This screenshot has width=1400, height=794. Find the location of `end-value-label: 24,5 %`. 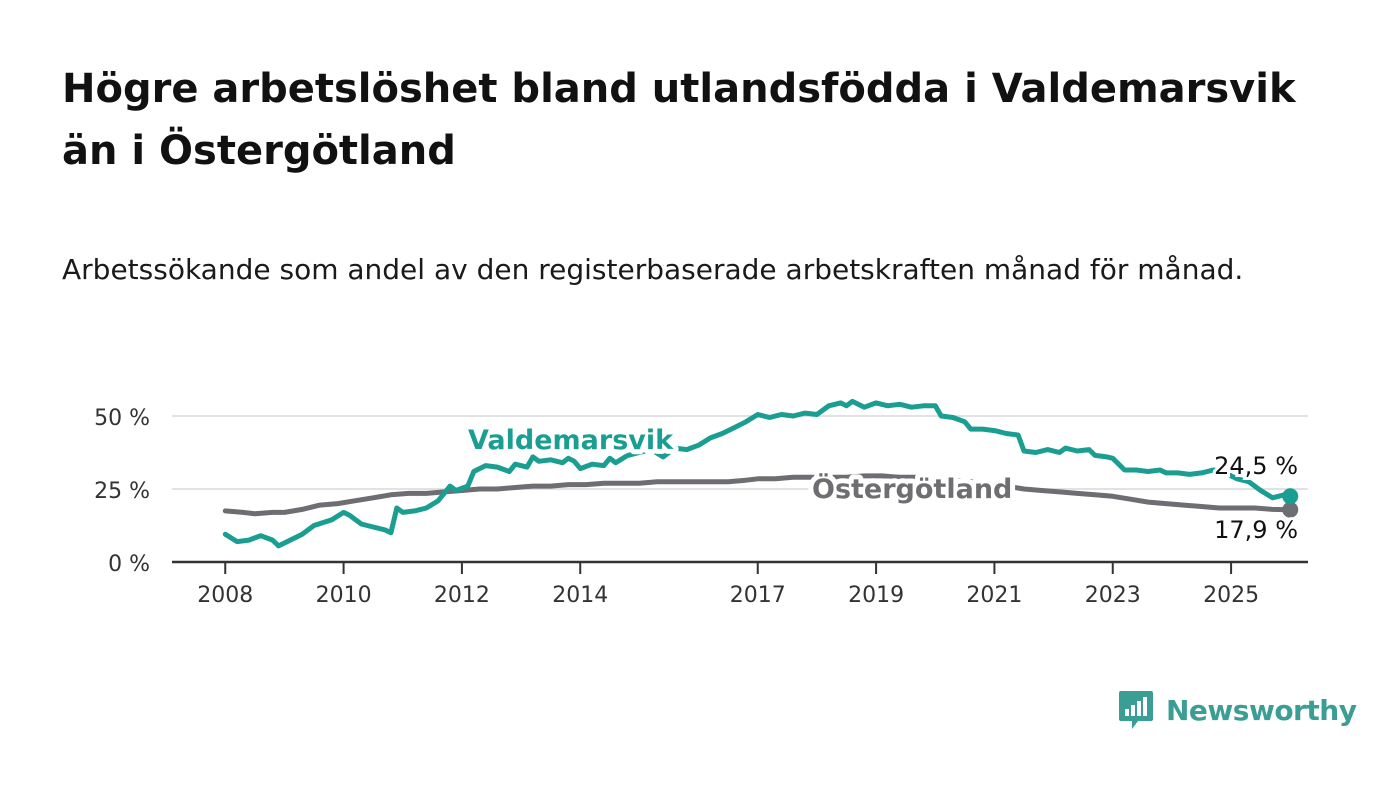

end-value-label: 24,5 % is located at coordinates (1256, 466).